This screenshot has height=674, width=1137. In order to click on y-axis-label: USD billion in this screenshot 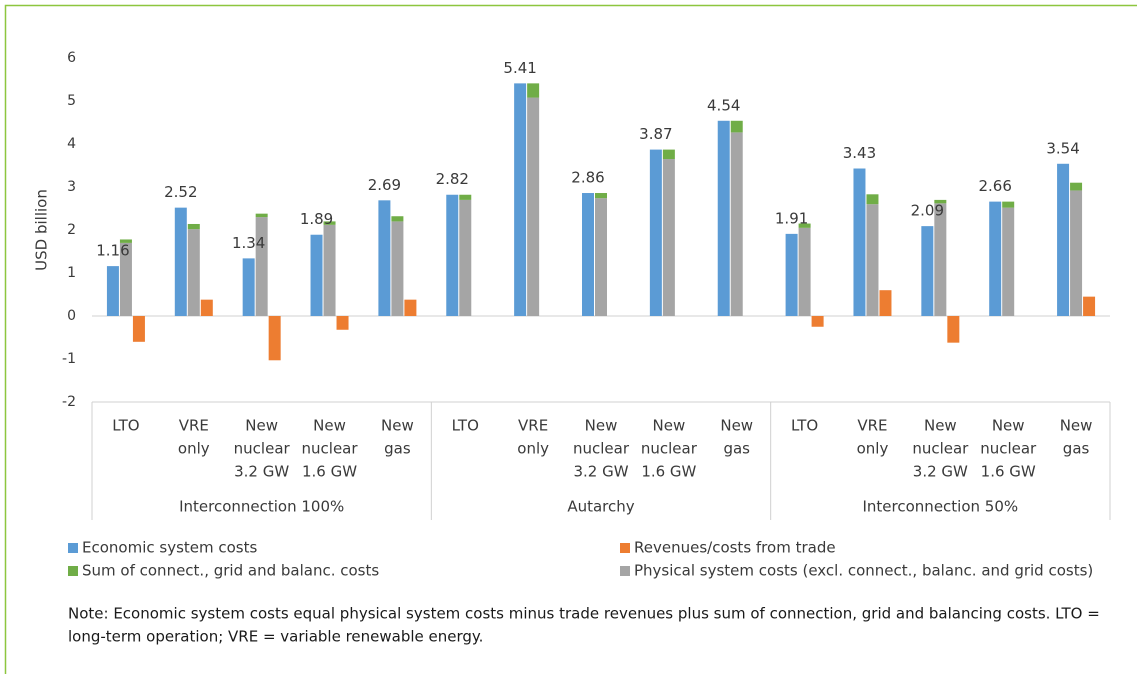, I will do `click(42, 230)`.